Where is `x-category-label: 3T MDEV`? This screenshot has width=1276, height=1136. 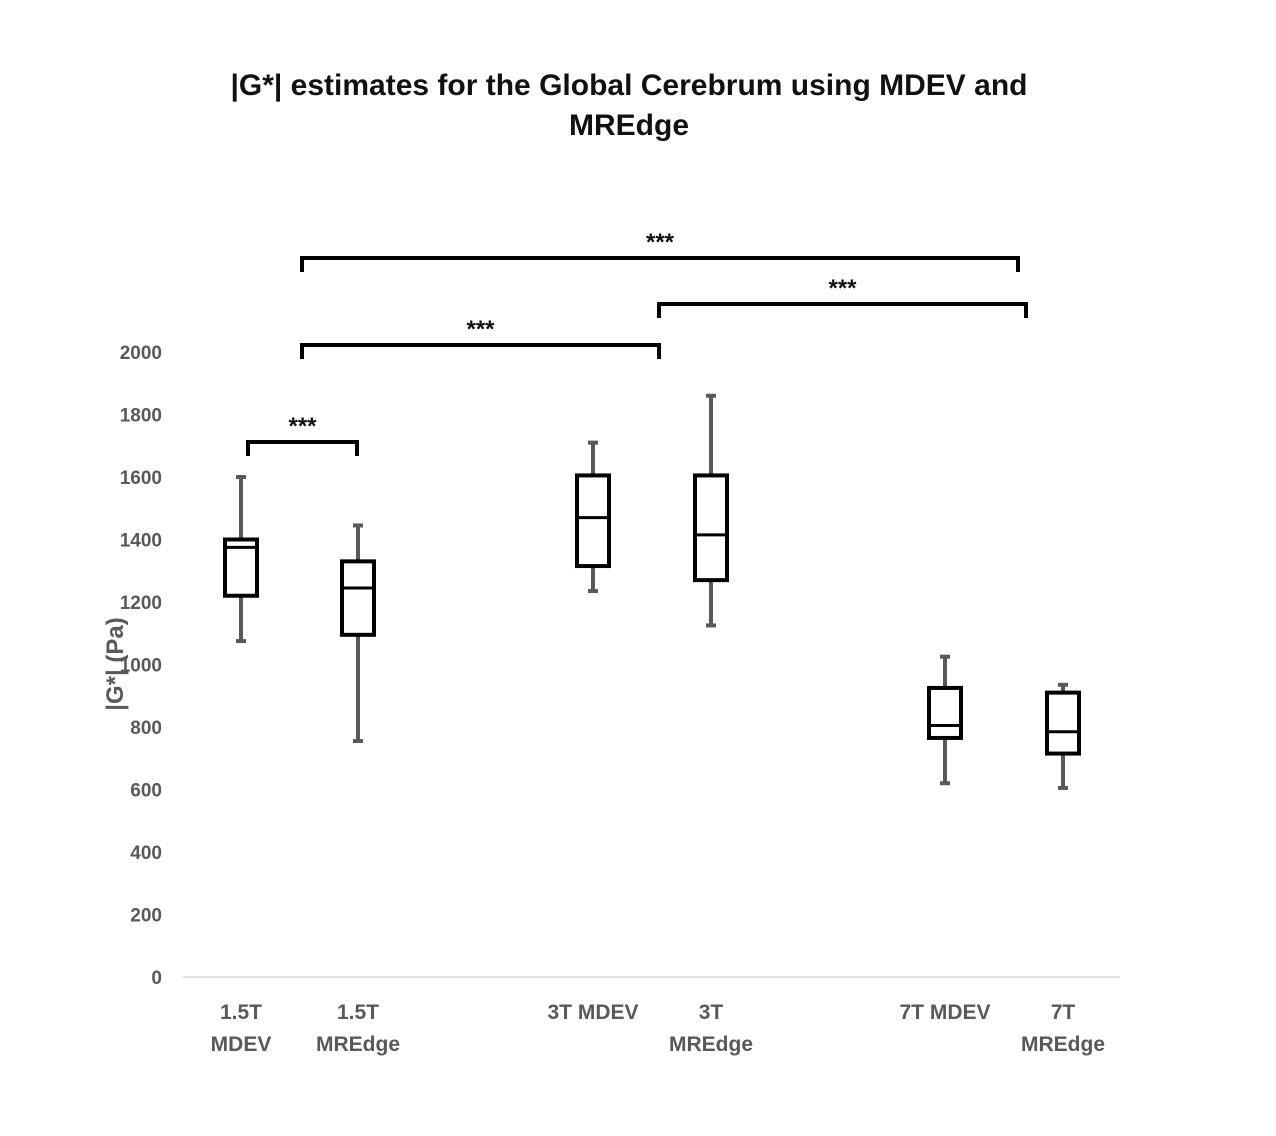 x-category-label: 3T MDEV is located at coordinates (592, 1012).